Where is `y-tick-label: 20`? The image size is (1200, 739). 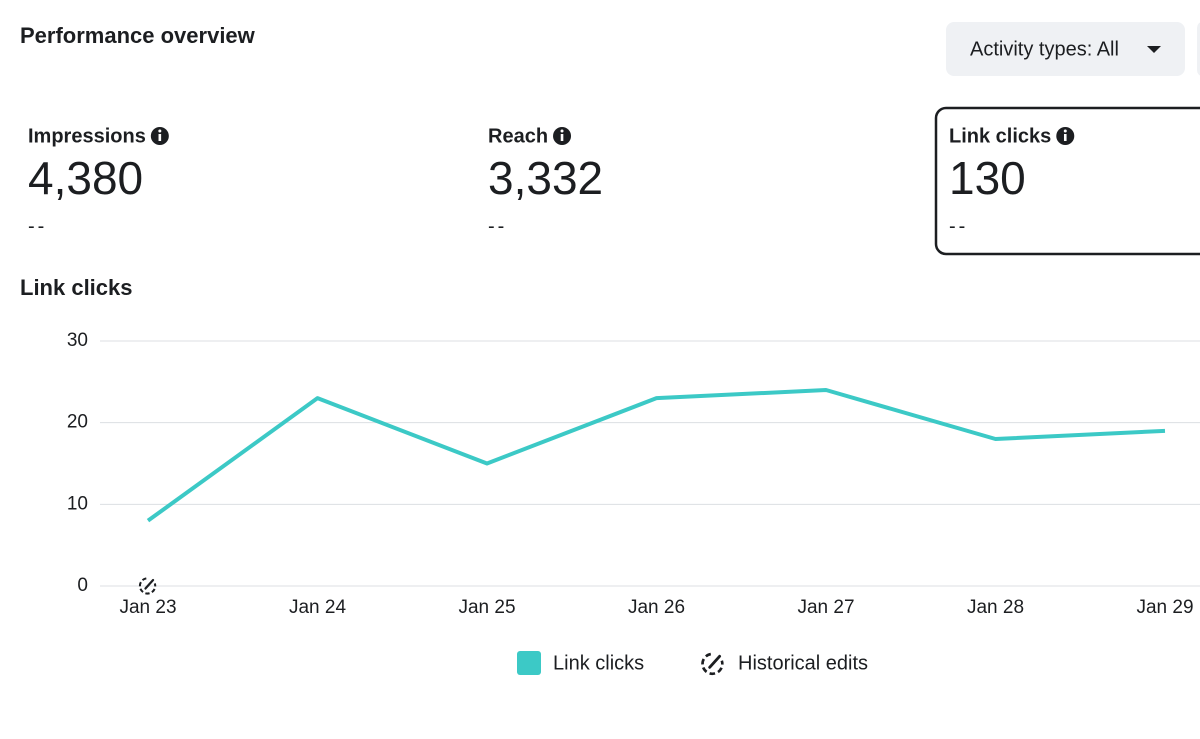 y-tick-label: 20 is located at coordinates (77, 422).